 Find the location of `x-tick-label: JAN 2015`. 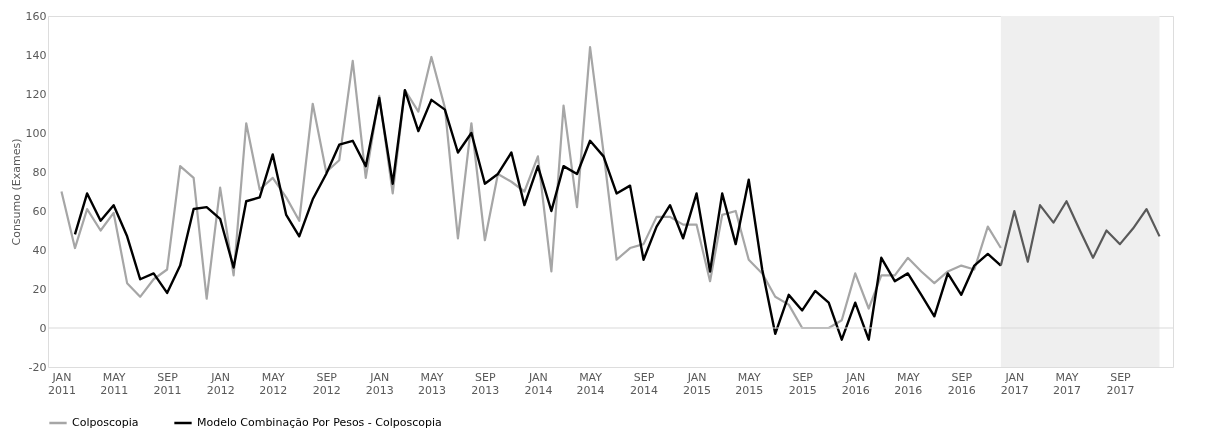

x-tick-label: JAN 2015 is located at coordinates (697, 383).